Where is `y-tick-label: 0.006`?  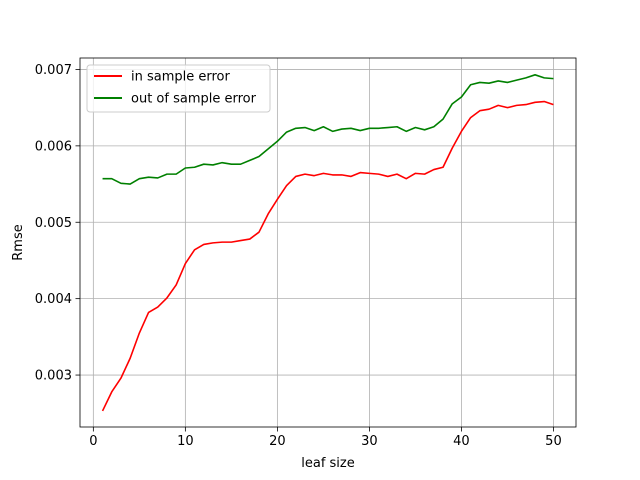 y-tick-label: 0.006 is located at coordinates (53, 146).